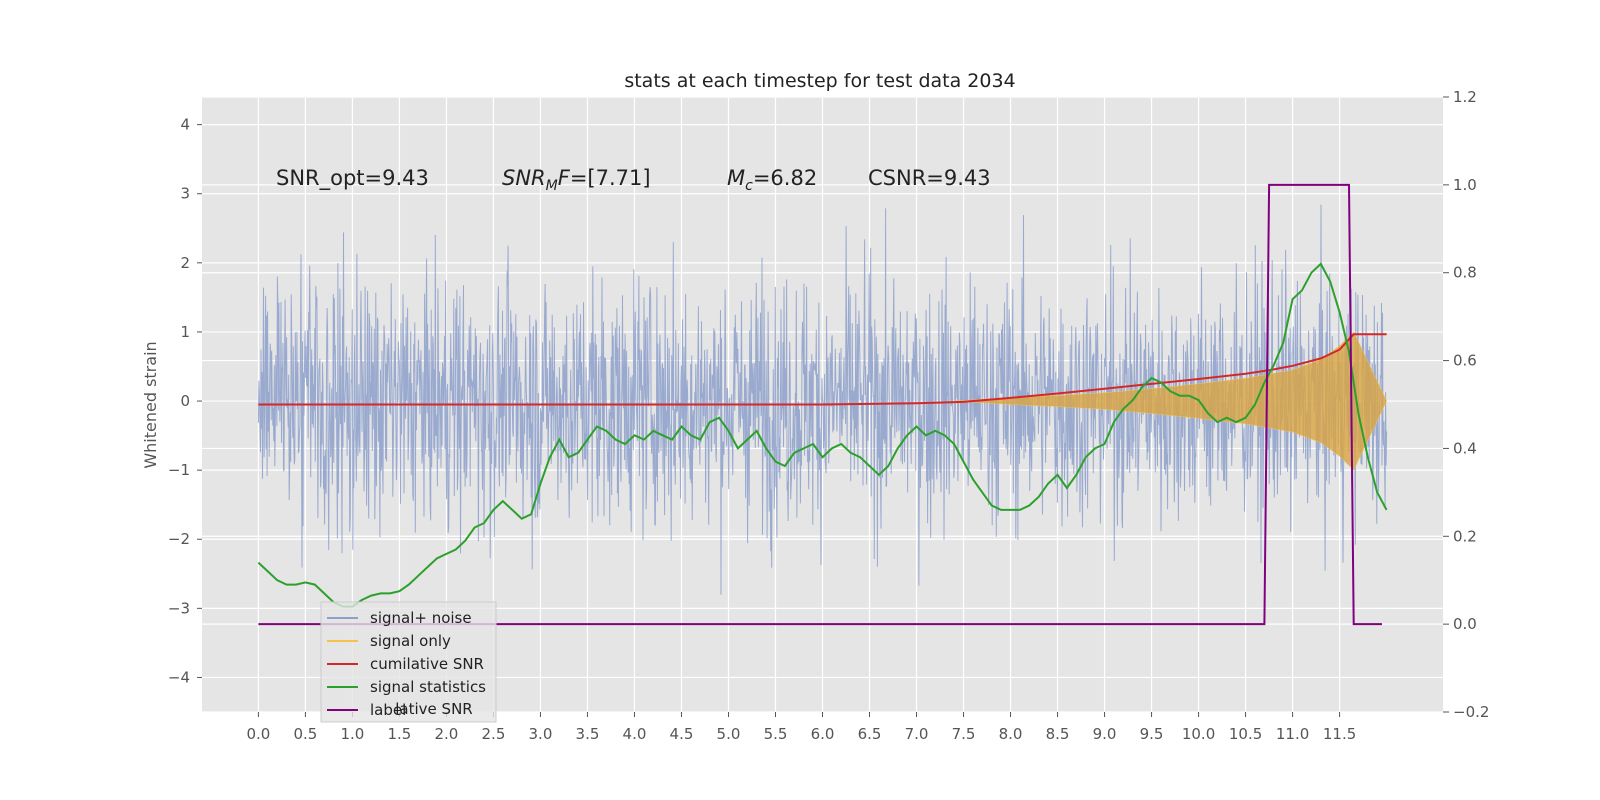  What do you see at coordinates (352, 734) in the screenshot?
I see `x-tick-label: 1.0` at bounding box center [352, 734].